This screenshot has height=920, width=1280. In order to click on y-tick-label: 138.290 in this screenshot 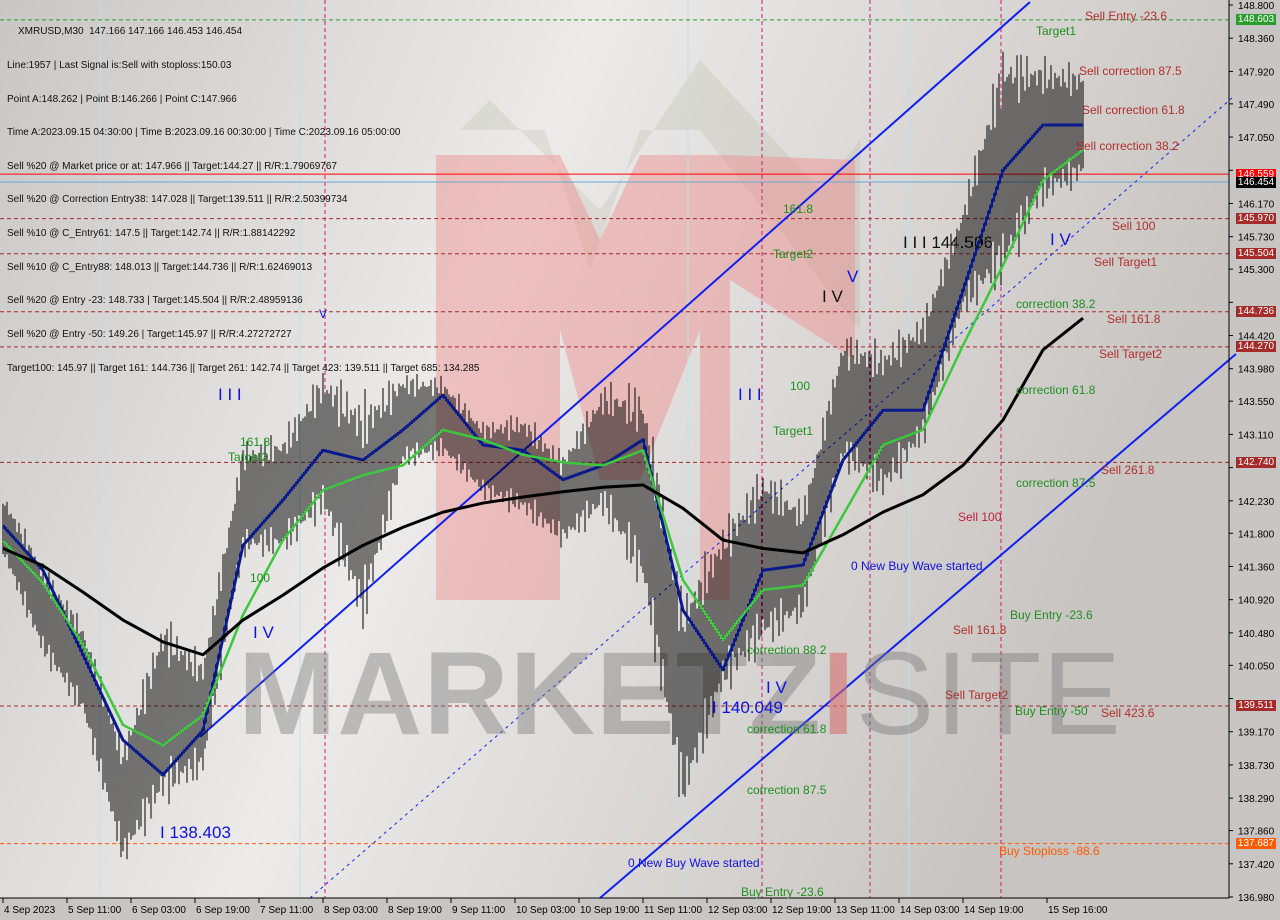, I will do `click(1256, 799)`.